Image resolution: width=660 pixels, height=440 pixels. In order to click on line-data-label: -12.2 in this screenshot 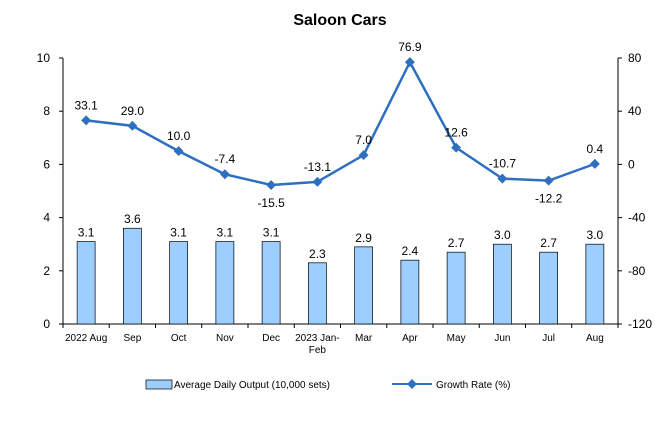, I will do `click(549, 199)`.